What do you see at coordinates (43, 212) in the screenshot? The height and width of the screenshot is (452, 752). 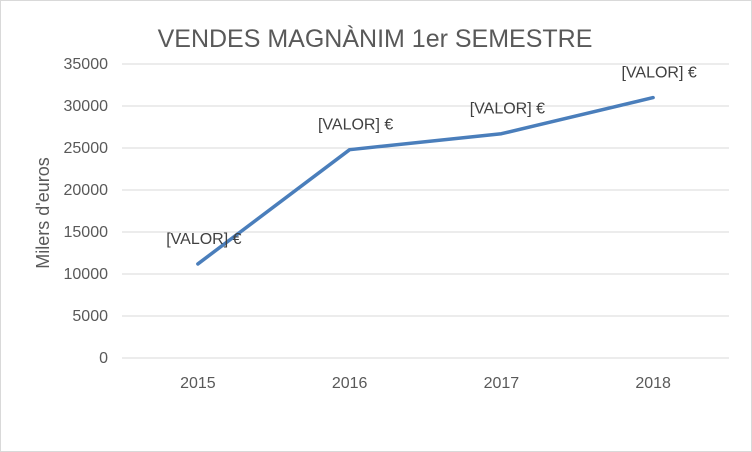 I see `y-axis-label: Milers d'euros` at bounding box center [43, 212].